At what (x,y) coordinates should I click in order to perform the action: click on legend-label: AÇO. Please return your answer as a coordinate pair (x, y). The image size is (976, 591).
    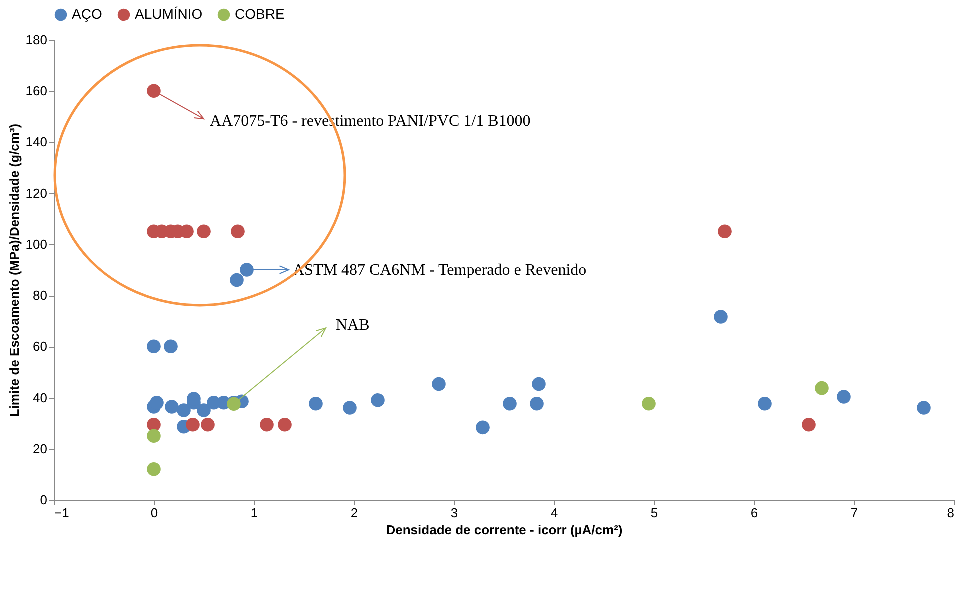
    Looking at the image, I should click on (87, 14).